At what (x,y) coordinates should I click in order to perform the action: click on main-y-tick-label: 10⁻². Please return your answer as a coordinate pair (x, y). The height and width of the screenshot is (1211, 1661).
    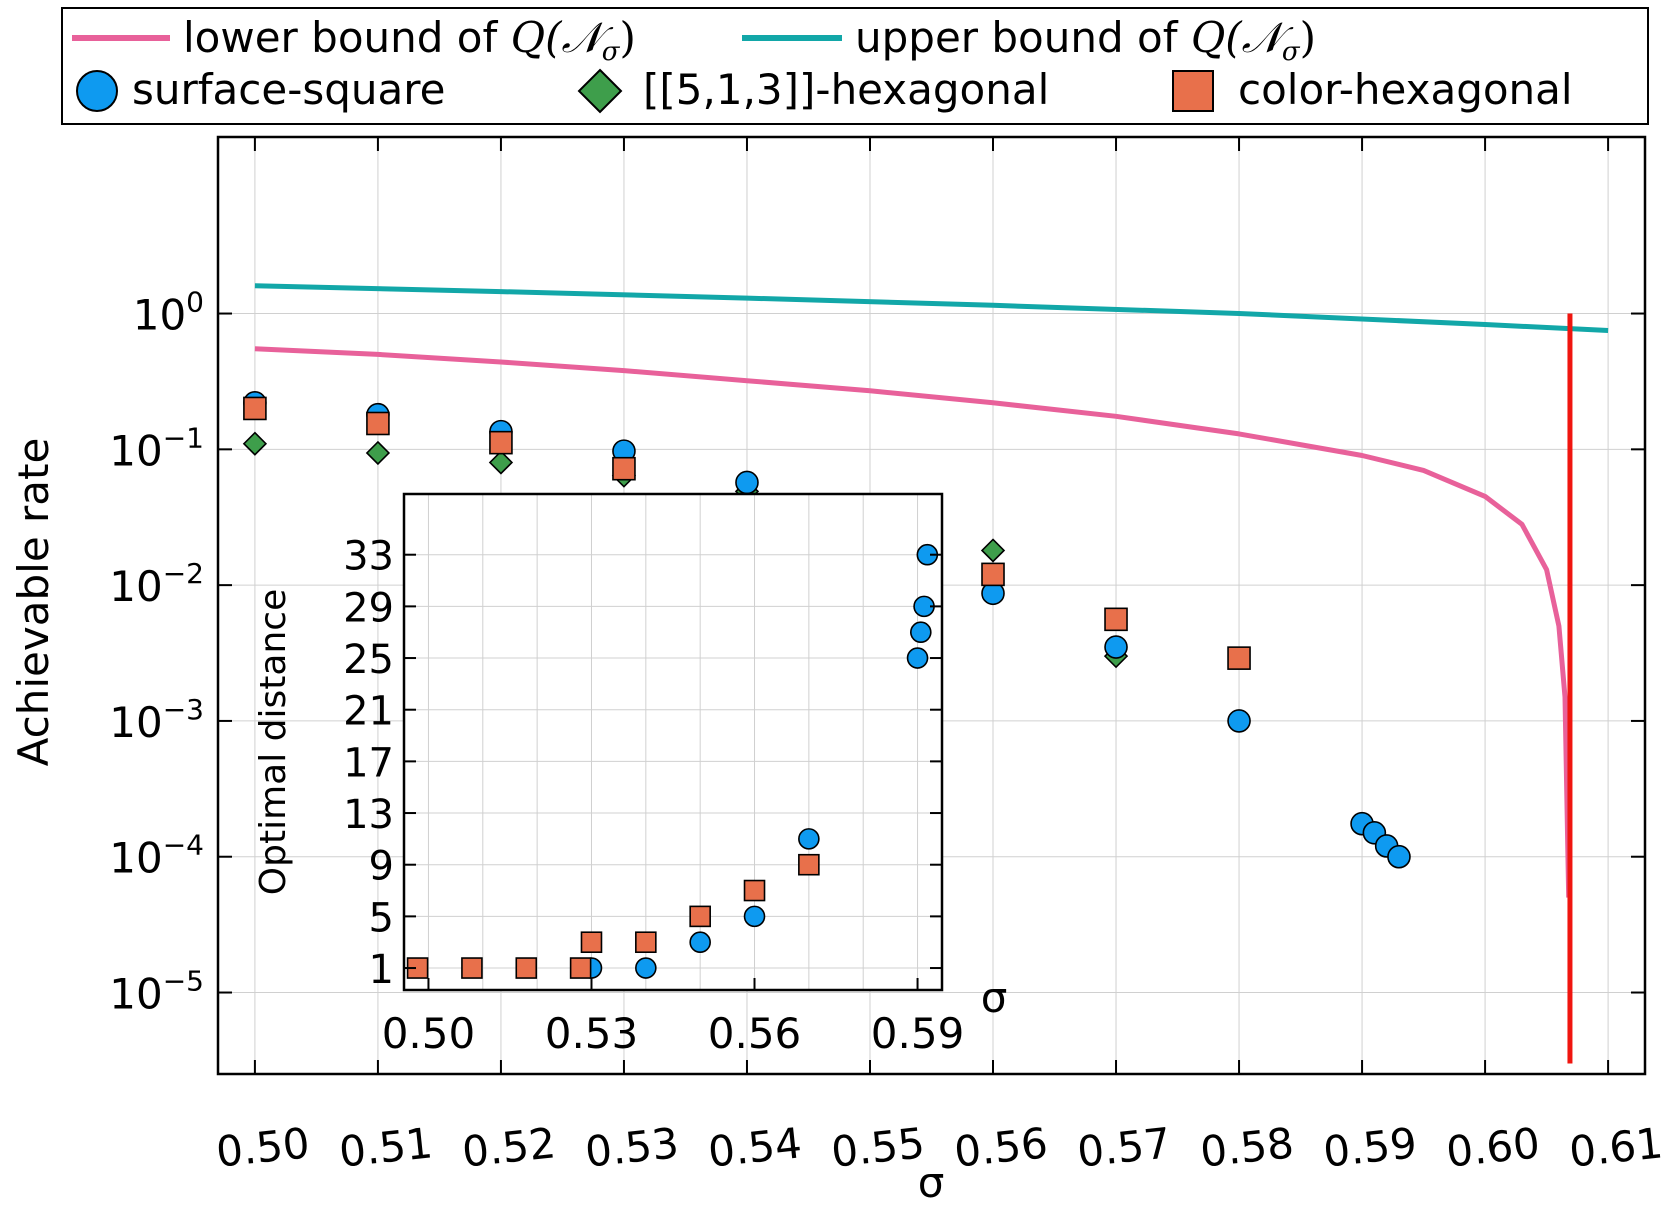
    Looking at the image, I should click on (156, 584).